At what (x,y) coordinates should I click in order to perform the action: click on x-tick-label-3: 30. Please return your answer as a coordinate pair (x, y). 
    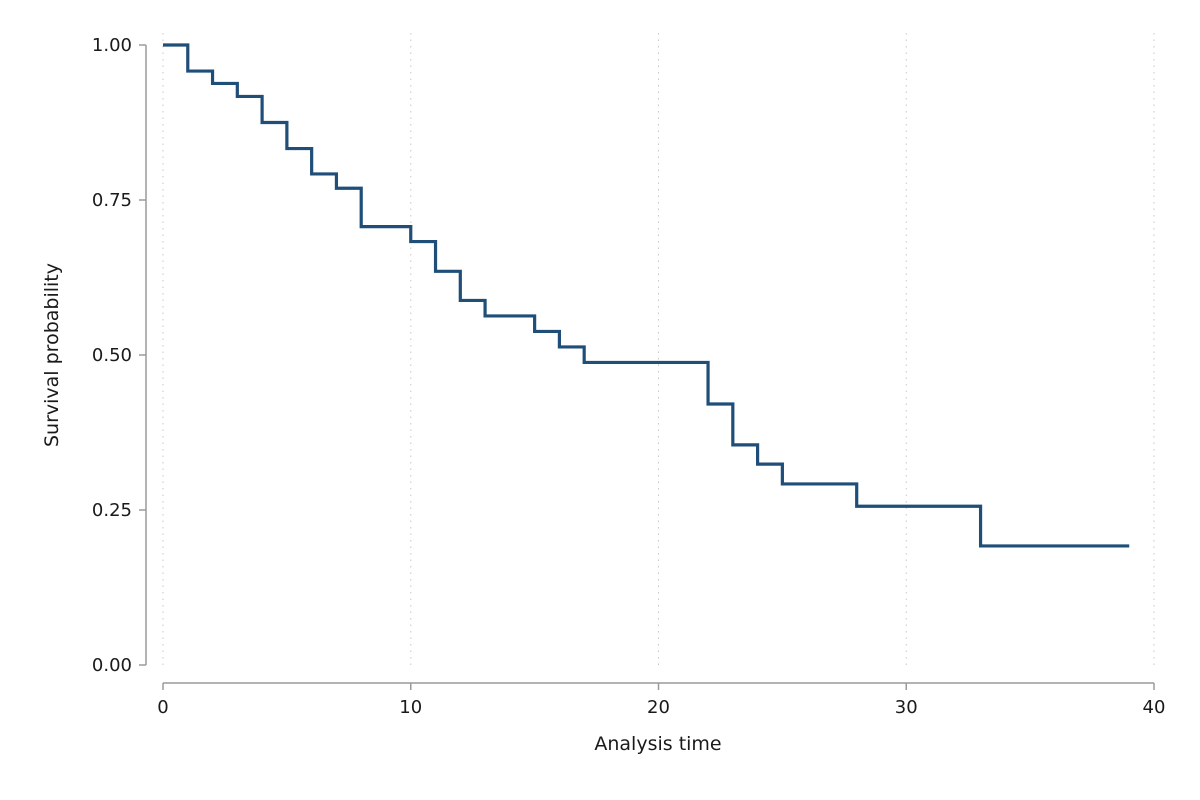
    Looking at the image, I should click on (906, 707).